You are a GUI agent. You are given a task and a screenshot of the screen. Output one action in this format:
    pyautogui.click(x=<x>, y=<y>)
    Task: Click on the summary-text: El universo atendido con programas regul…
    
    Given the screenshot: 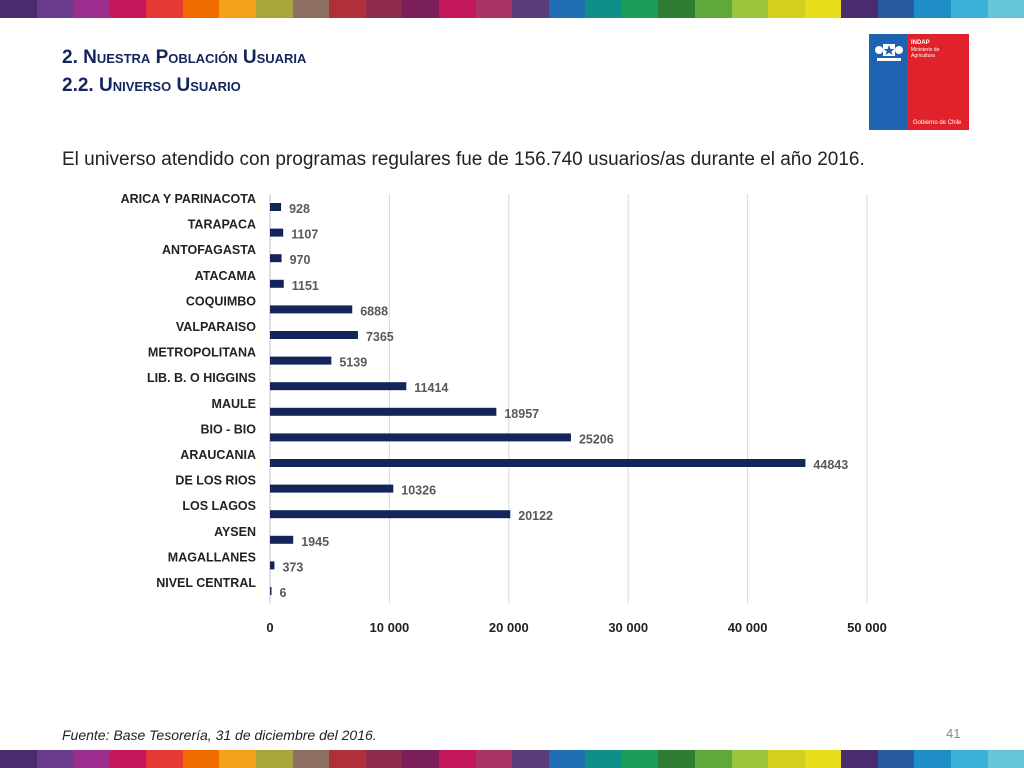 What is the action you would take?
    pyautogui.click(x=463, y=159)
    